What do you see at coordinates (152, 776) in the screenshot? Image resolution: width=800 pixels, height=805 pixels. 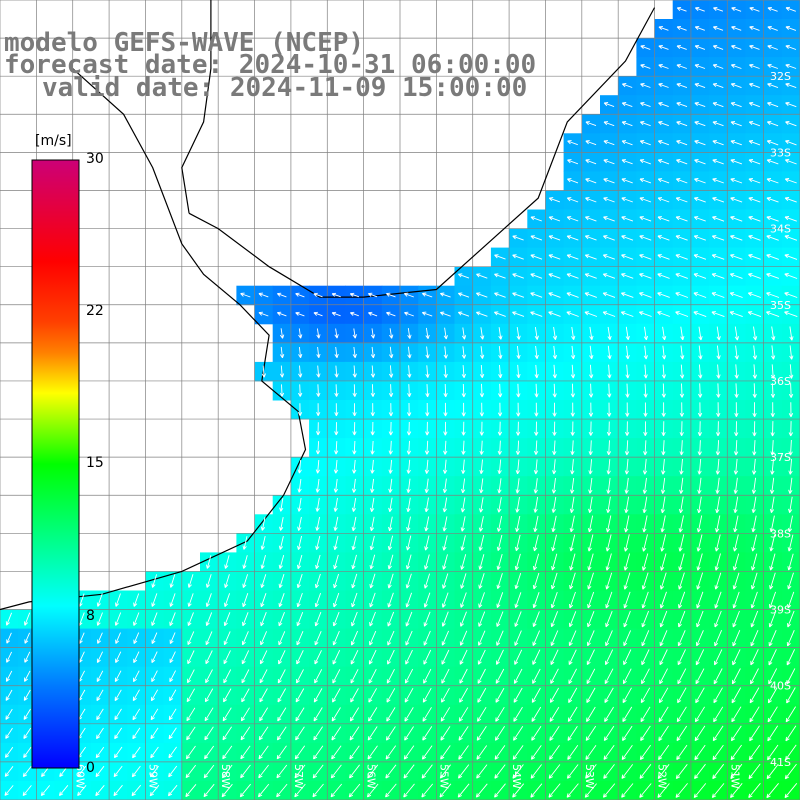 I see `longitude-label: 59W` at bounding box center [152, 776].